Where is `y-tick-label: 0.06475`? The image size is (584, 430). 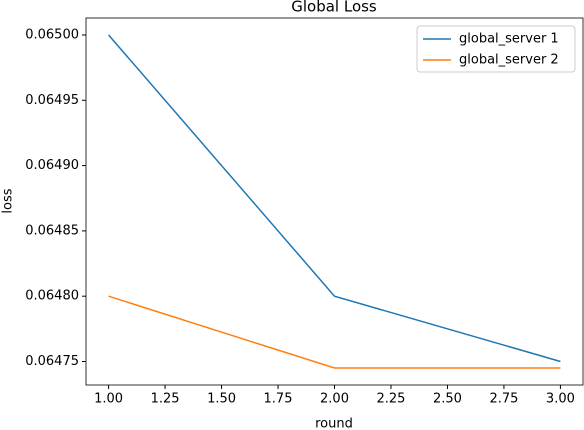 y-tick-label: 0.06475 is located at coordinates (52, 361).